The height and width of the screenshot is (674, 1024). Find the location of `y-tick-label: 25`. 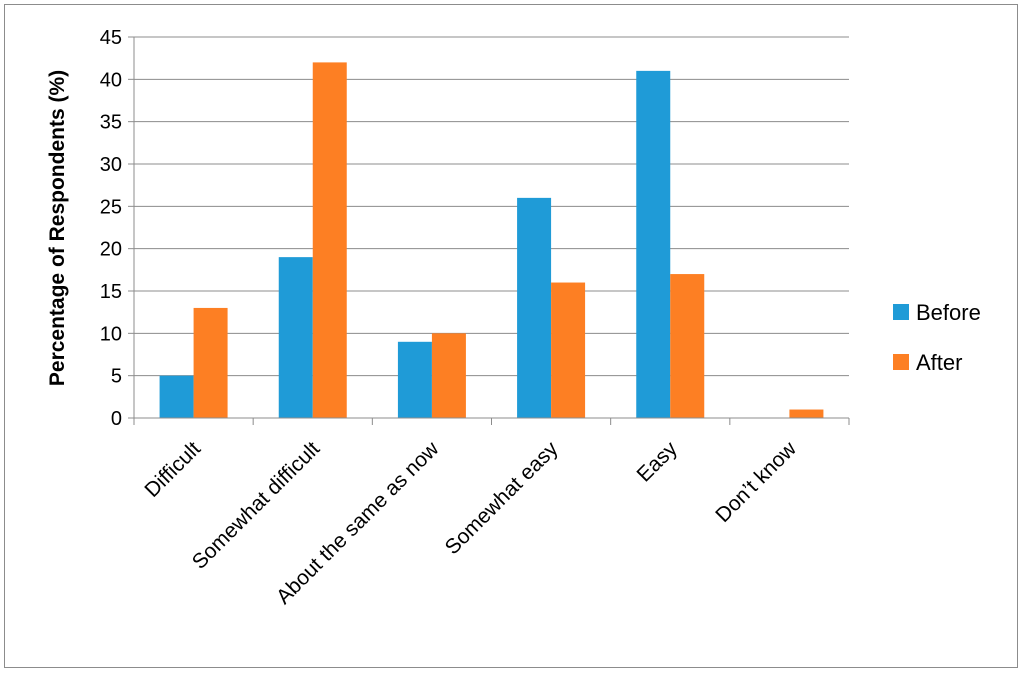

y-tick-label: 25 is located at coordinates (111, 207).